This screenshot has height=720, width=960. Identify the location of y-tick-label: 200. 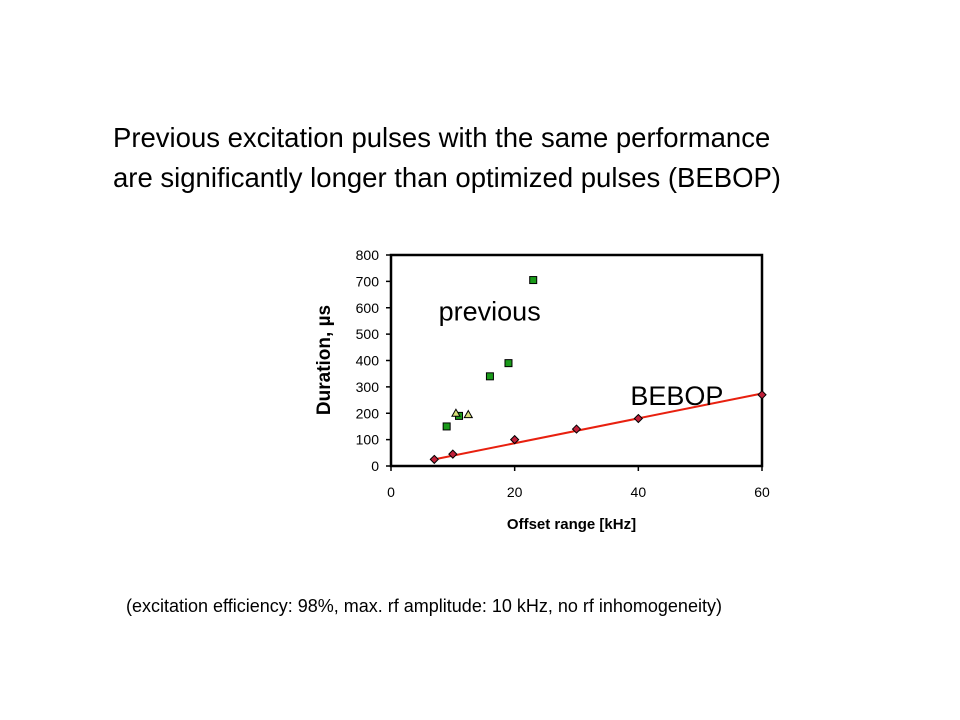
(368, 413).